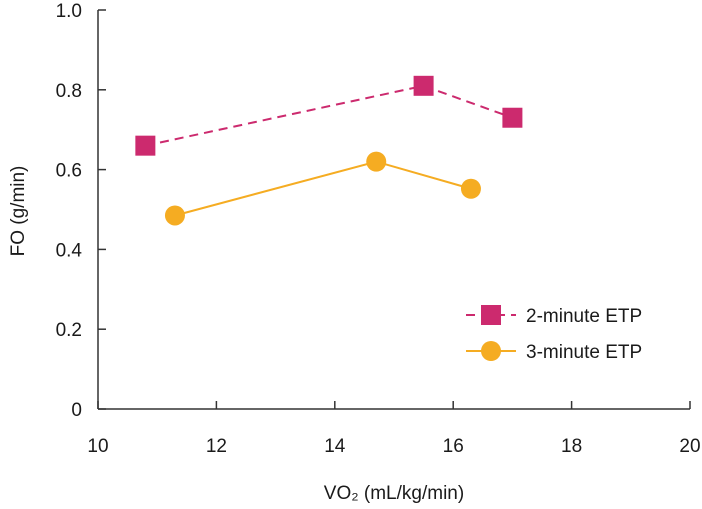 The image size is (702, 509). What do you see at coordinates (323, 188) in the screenshot?
I see `series-line-3-minute` at bounding box center [323, 188].